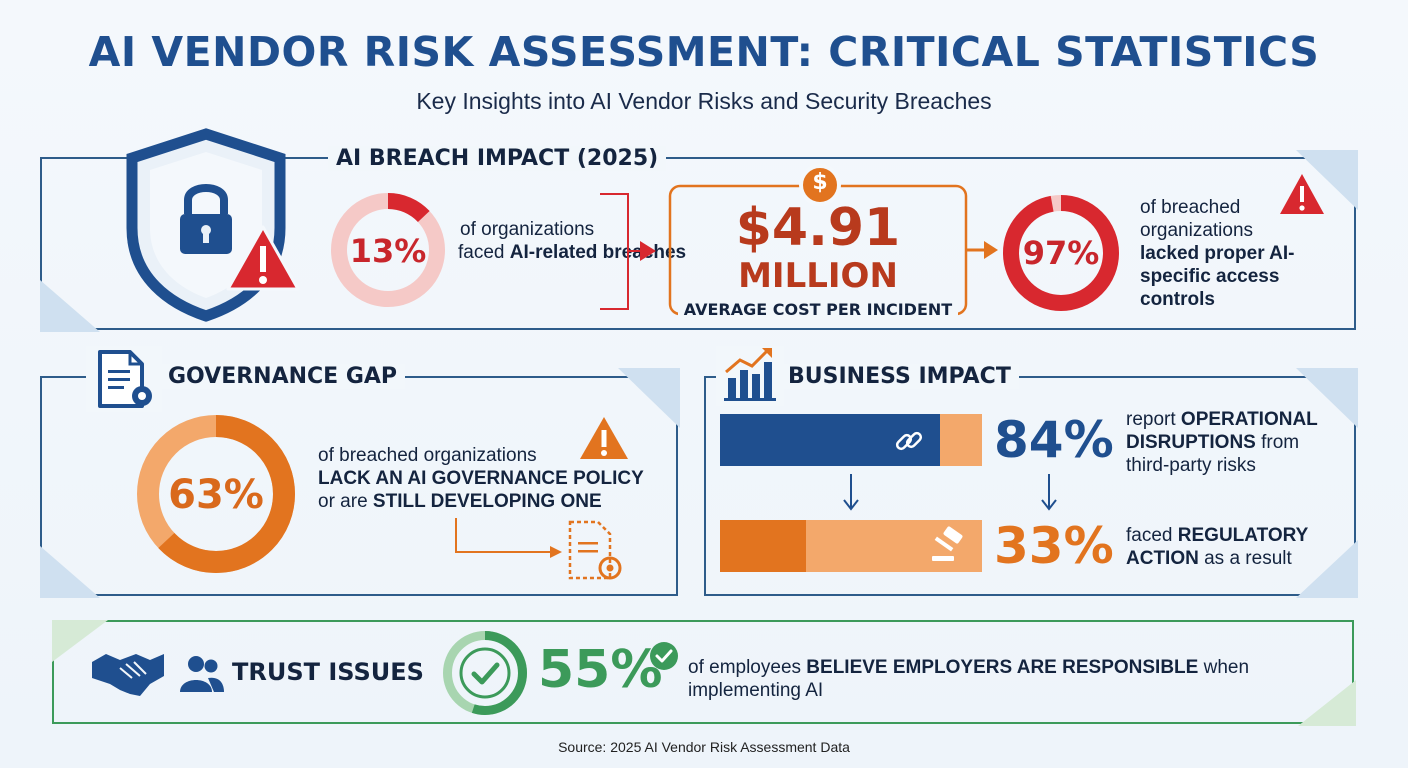 This screenshot has width=1408, height=768. Describe the element at coordinates (202, 674) in the screenshot. I see `users-icon` at that location.